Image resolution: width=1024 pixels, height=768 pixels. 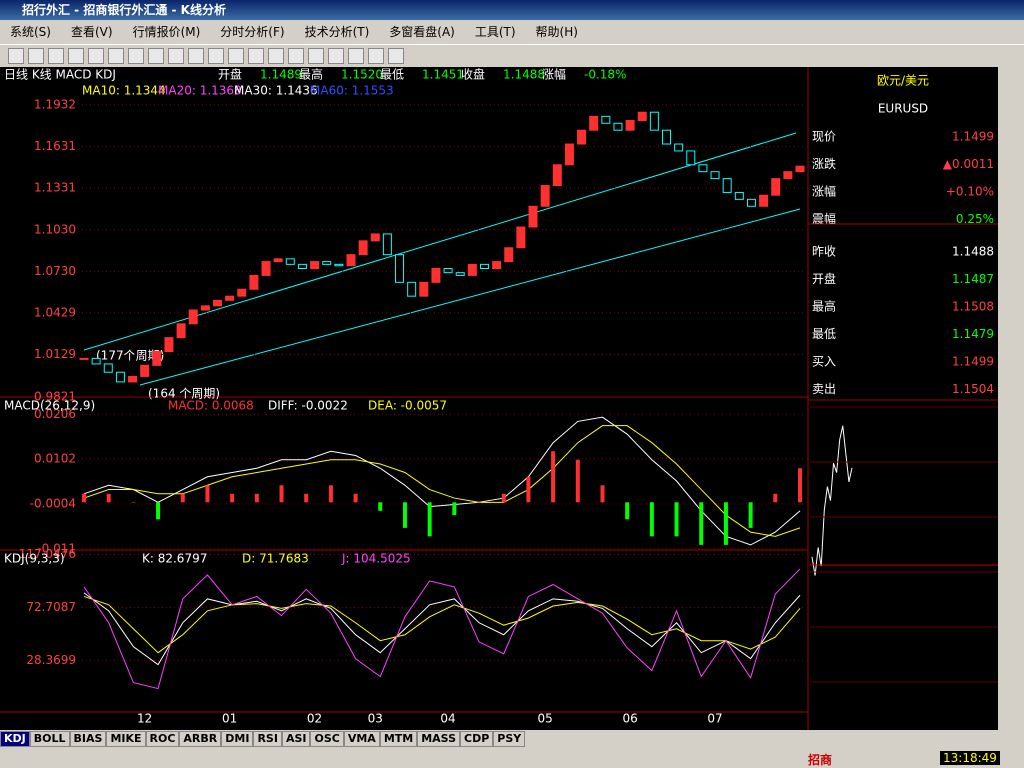 I want to click on menu-item: 帮助(H), so click(x=556, y=32).